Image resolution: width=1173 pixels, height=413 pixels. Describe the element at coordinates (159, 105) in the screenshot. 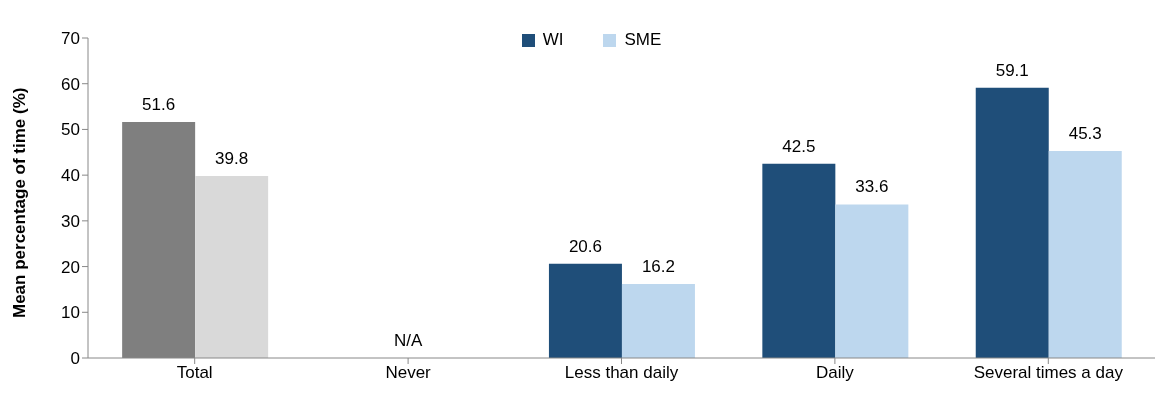

I see `data-label: 51.6` at that location.